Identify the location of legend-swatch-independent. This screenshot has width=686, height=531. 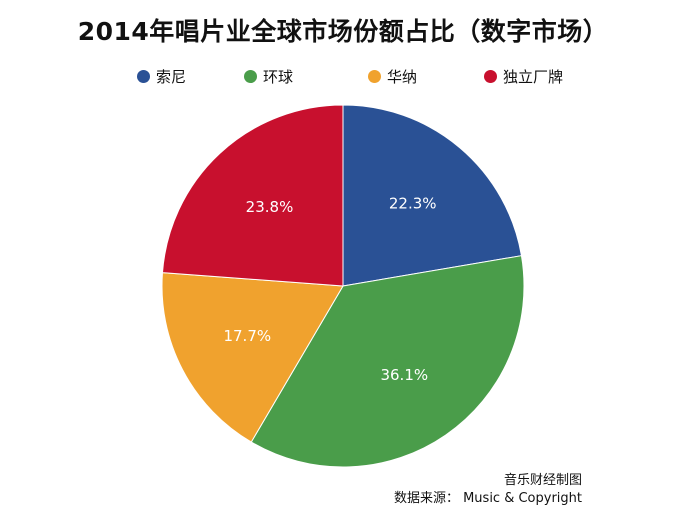
(490, 76).